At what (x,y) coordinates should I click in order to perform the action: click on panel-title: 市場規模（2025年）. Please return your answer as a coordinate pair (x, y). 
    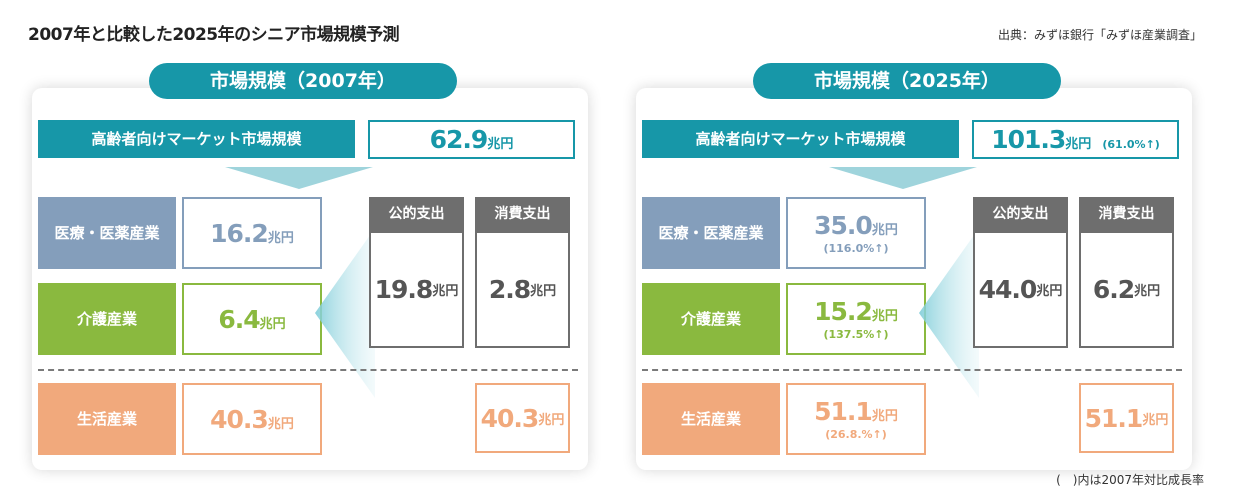
    Looking at the image, I should click on (907, 81).